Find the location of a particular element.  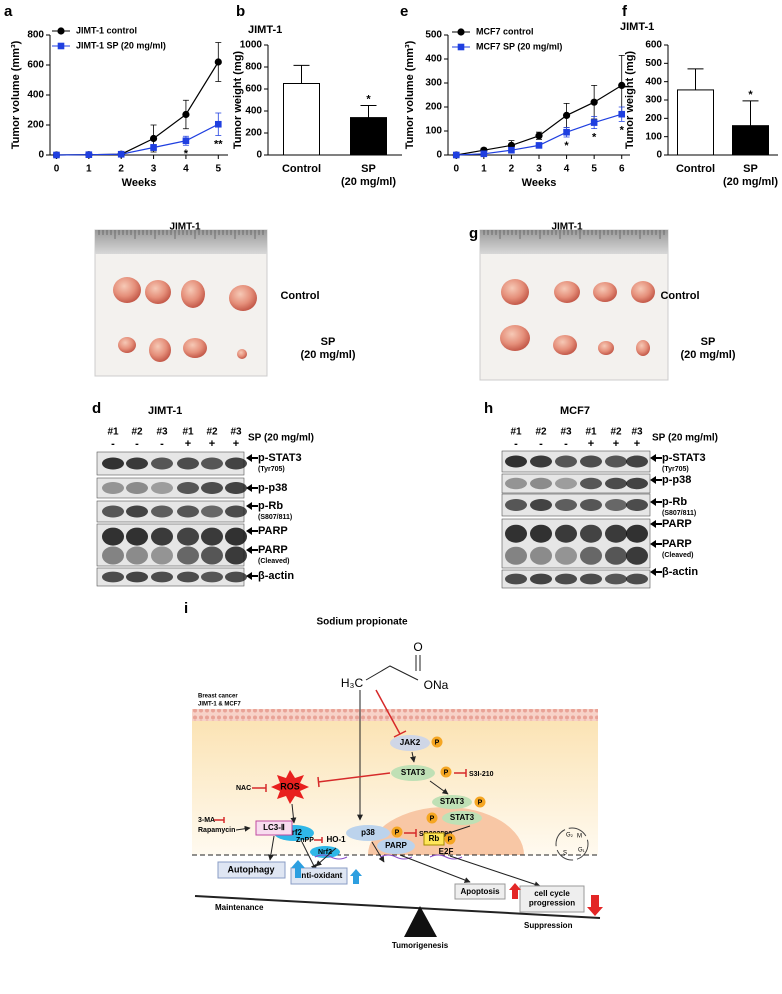

phospho-badge is located at coordinates (397, 832).